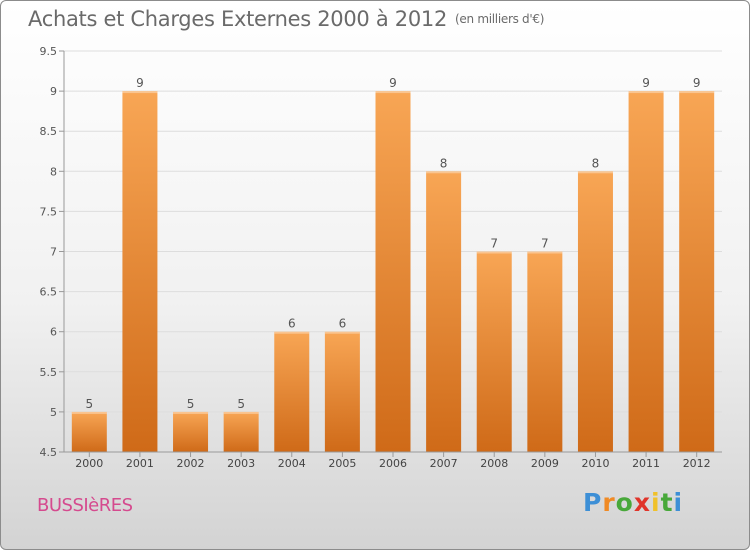 This screenshot has width=750, height=550. Describe the element at coordinates (49, 372) in the screenshot. I see `y-tick-label: 5.5` at that location.